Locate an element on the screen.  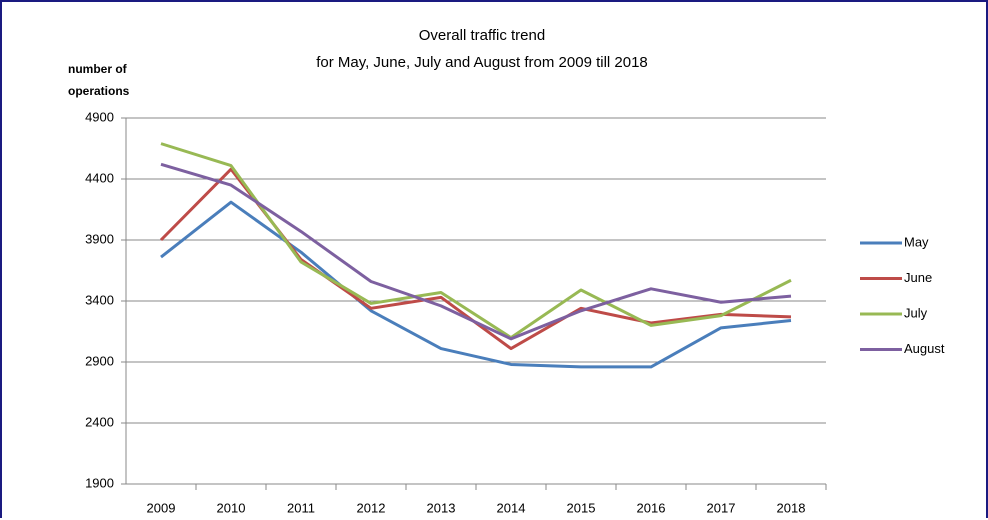
x-tick-label: 2016 is located at coordinates (651, 507).